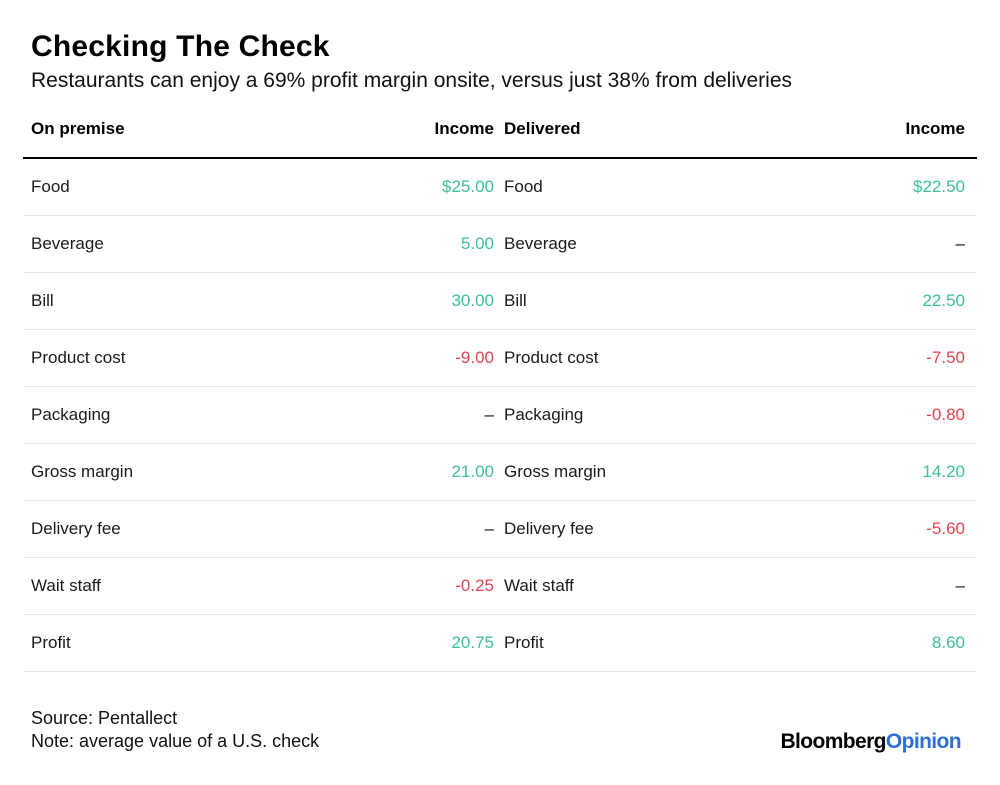 The height and width of the screenshot is (785, 1000). I want to click on table-row: Packaging – Packaging -0.80, so click(500, 415).